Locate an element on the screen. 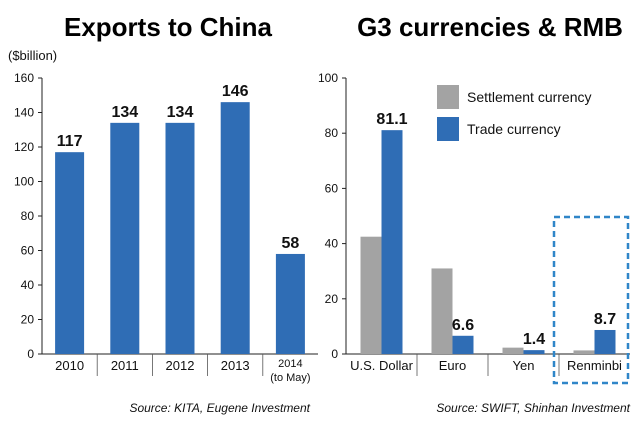  y-tick-label: 120 is located at coordinates (24, 147).